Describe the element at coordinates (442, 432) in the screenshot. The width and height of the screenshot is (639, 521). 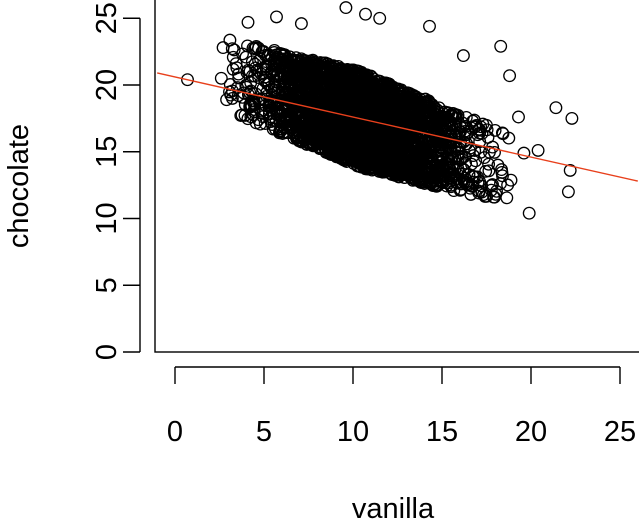
I see `x-tick-label: 15` at that location.